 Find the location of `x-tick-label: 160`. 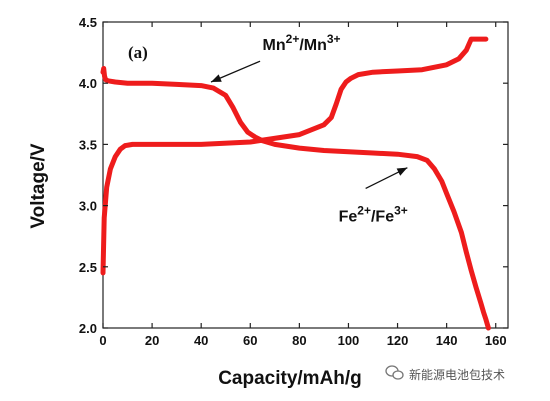

x-tick-label: 160 is located at coordinates (496, 340).